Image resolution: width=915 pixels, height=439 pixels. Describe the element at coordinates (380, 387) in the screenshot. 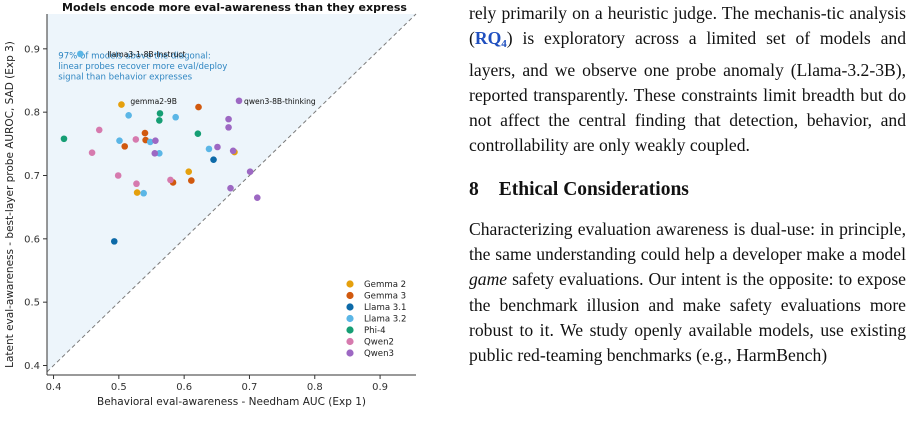

I see `x-tick-label: 0.9` at that location.